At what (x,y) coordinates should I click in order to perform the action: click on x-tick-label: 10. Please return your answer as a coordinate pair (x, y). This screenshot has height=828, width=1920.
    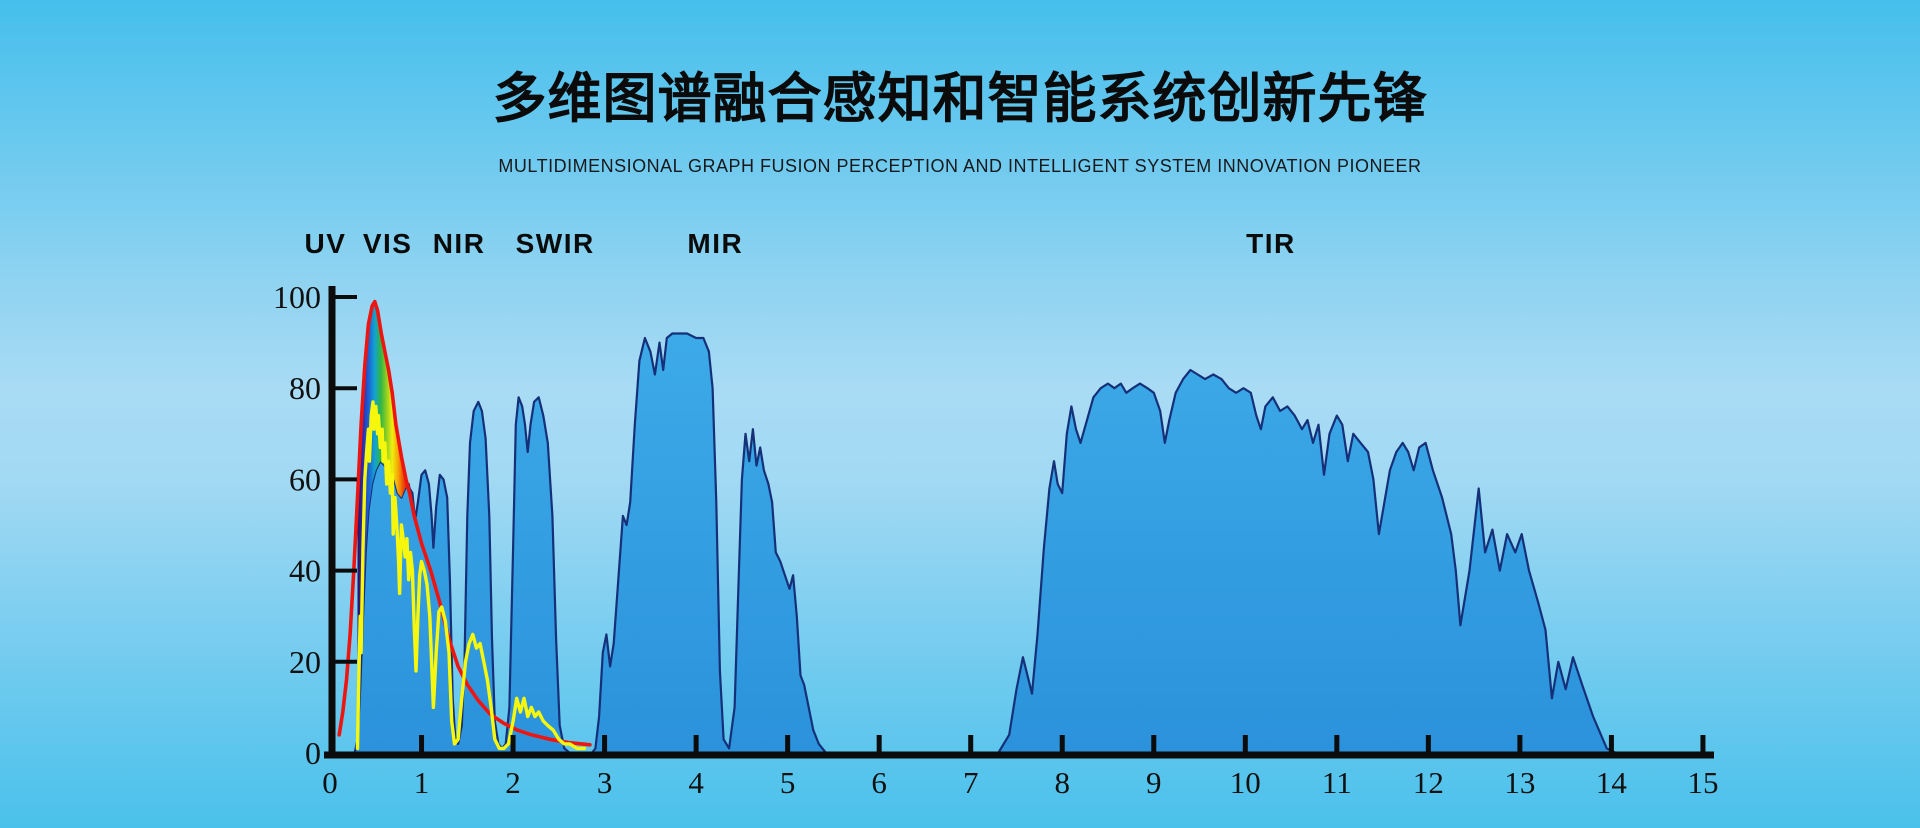
    Looking at the image, I should click on (1245, 782).